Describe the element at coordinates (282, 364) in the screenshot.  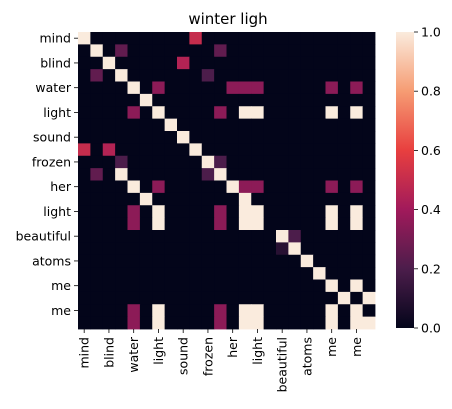
I see `x-tick-label: beautiful` at that location.